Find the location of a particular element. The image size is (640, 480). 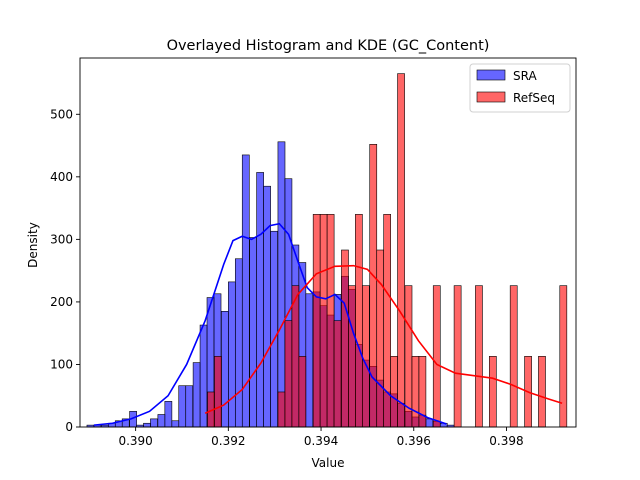

x-tick-label: 0.390 is located at coordinates (135, 441).